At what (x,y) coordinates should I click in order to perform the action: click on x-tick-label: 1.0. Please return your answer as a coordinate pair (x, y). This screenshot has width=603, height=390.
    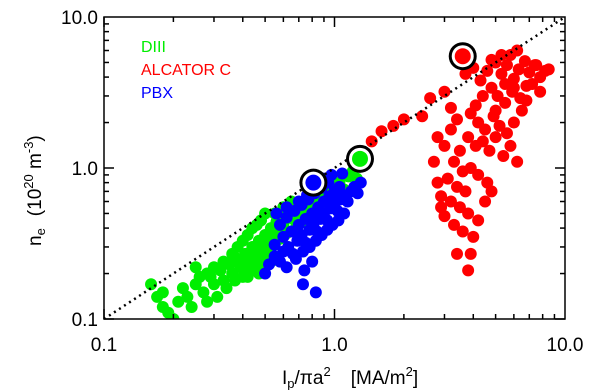
    Looking at the image, I should click on (334, 345).